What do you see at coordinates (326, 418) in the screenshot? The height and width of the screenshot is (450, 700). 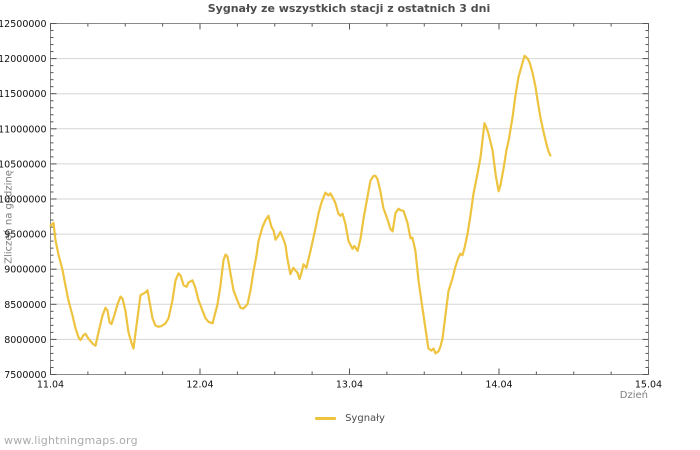 I see `legend-line-icon` at bounding box center [326, 418].